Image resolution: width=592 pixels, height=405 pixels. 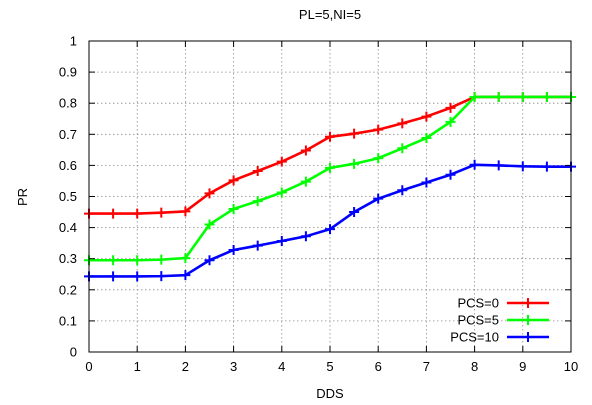 What do you see at coordinates (474, 337) in the screenshot?
I see `legend-label: PCS=10` at bounding box center [474, 337].